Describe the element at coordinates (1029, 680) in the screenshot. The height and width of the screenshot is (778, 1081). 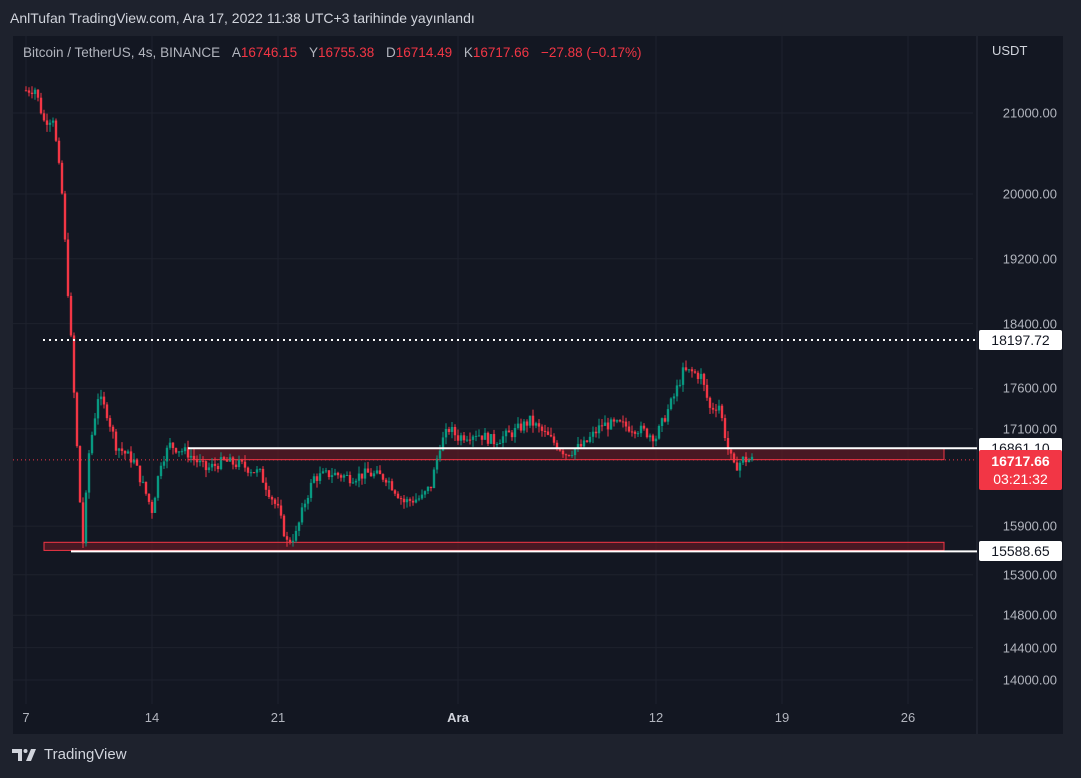
I see `y-tick-label: 14000.00` at that location.